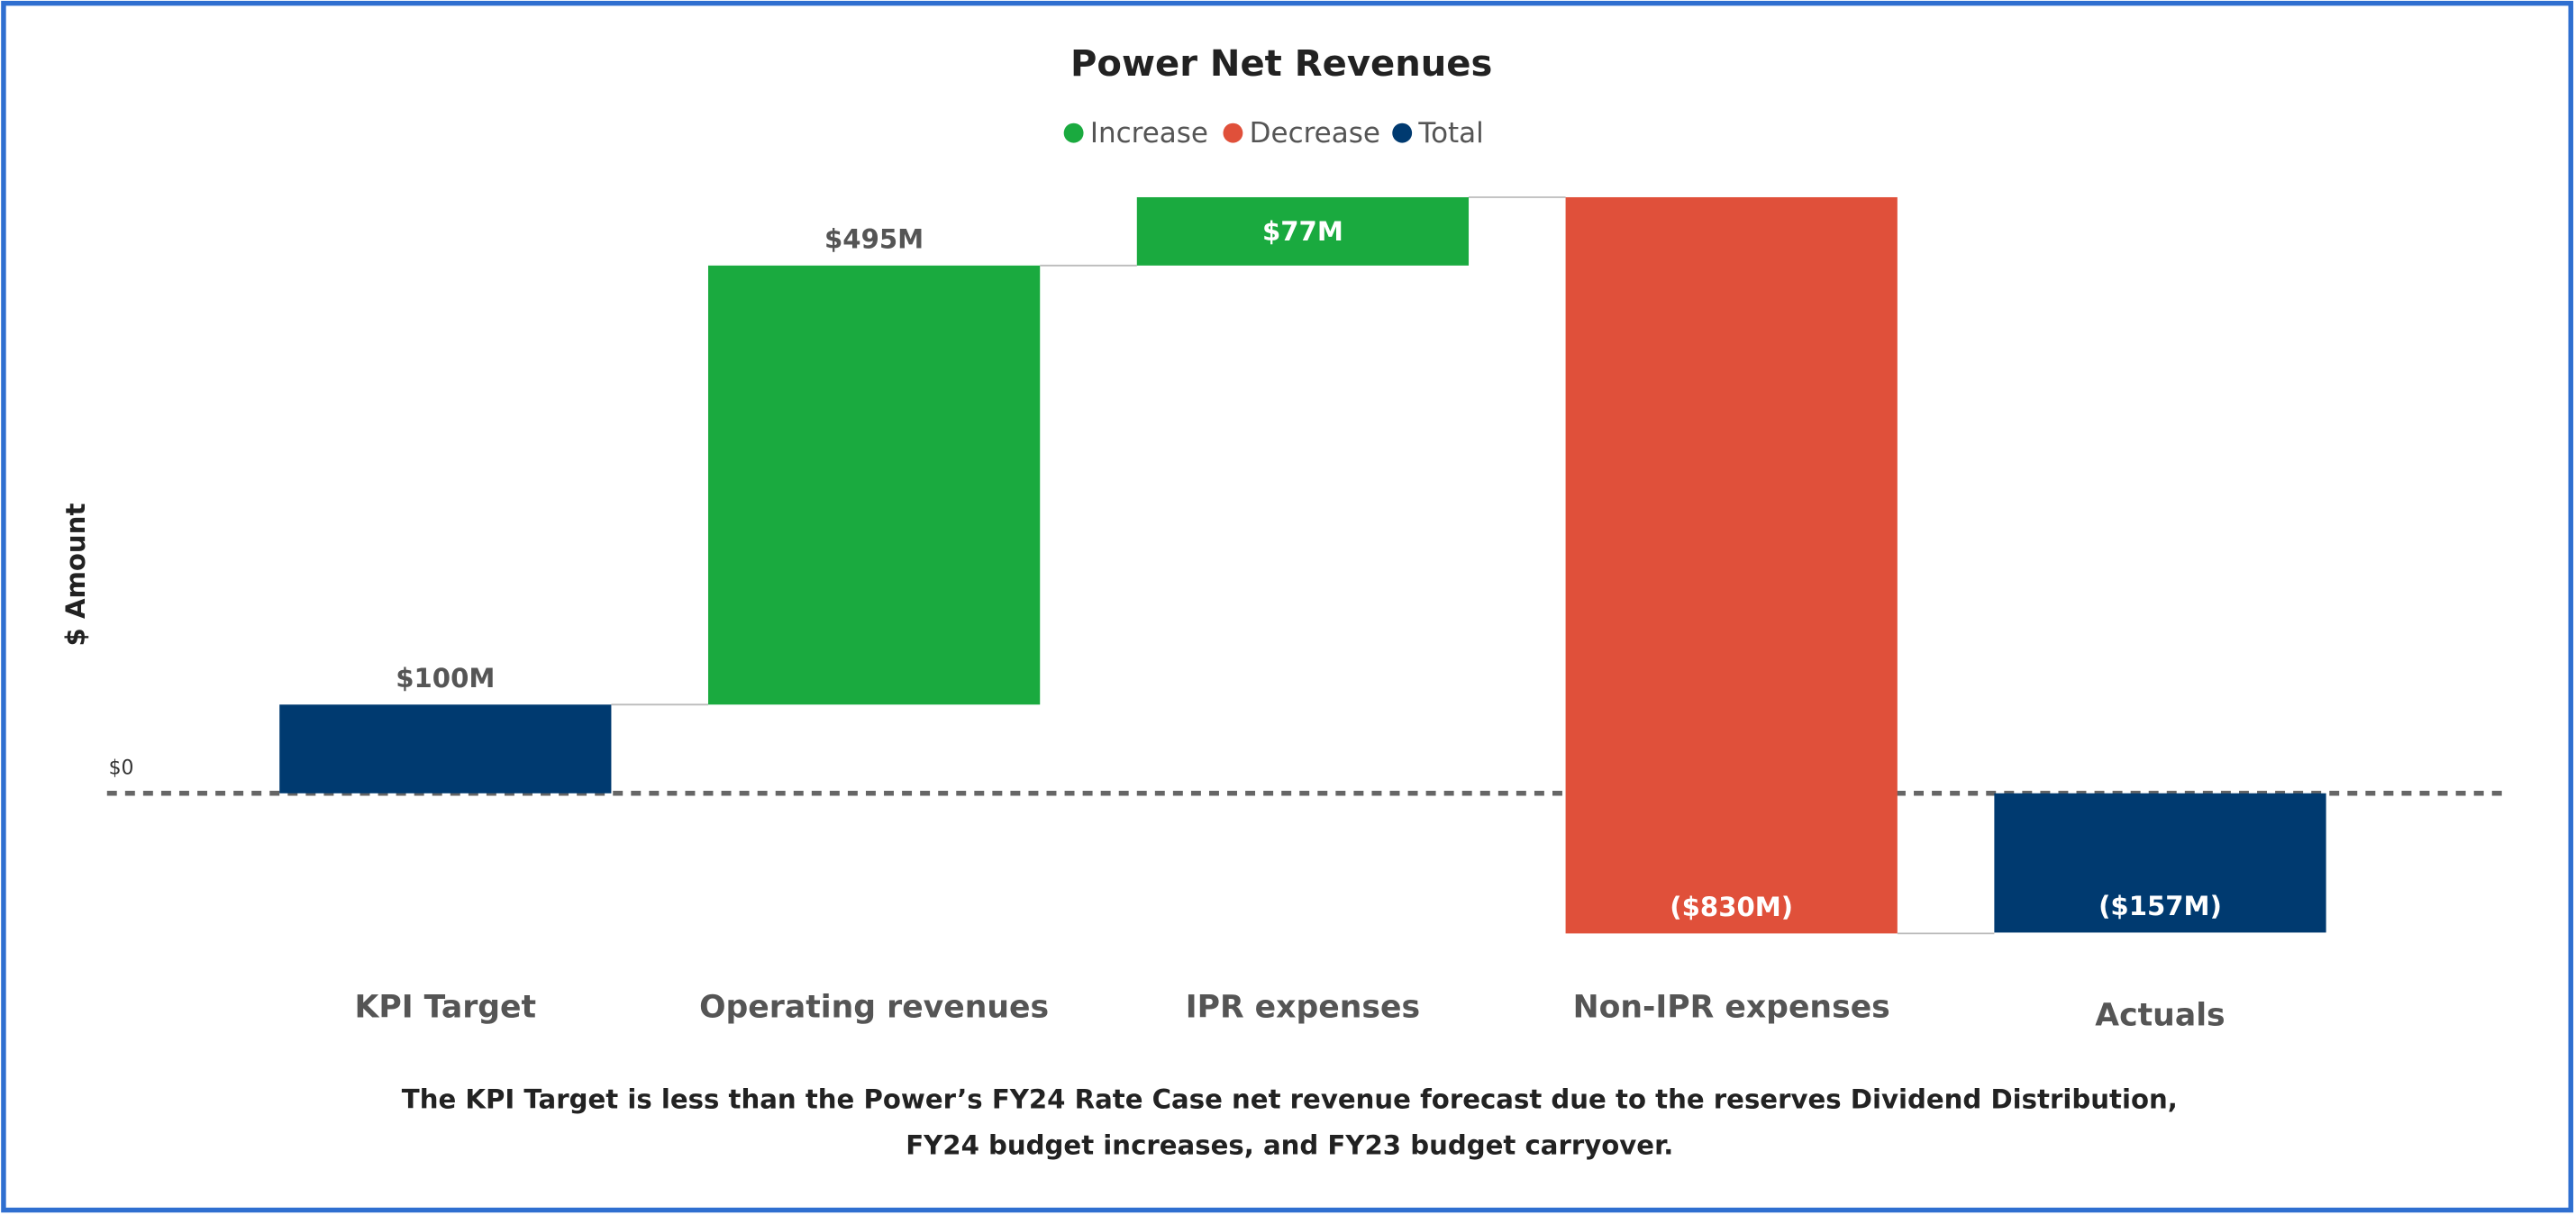  I want to click on legend-label: Total, so click(1450, 133).